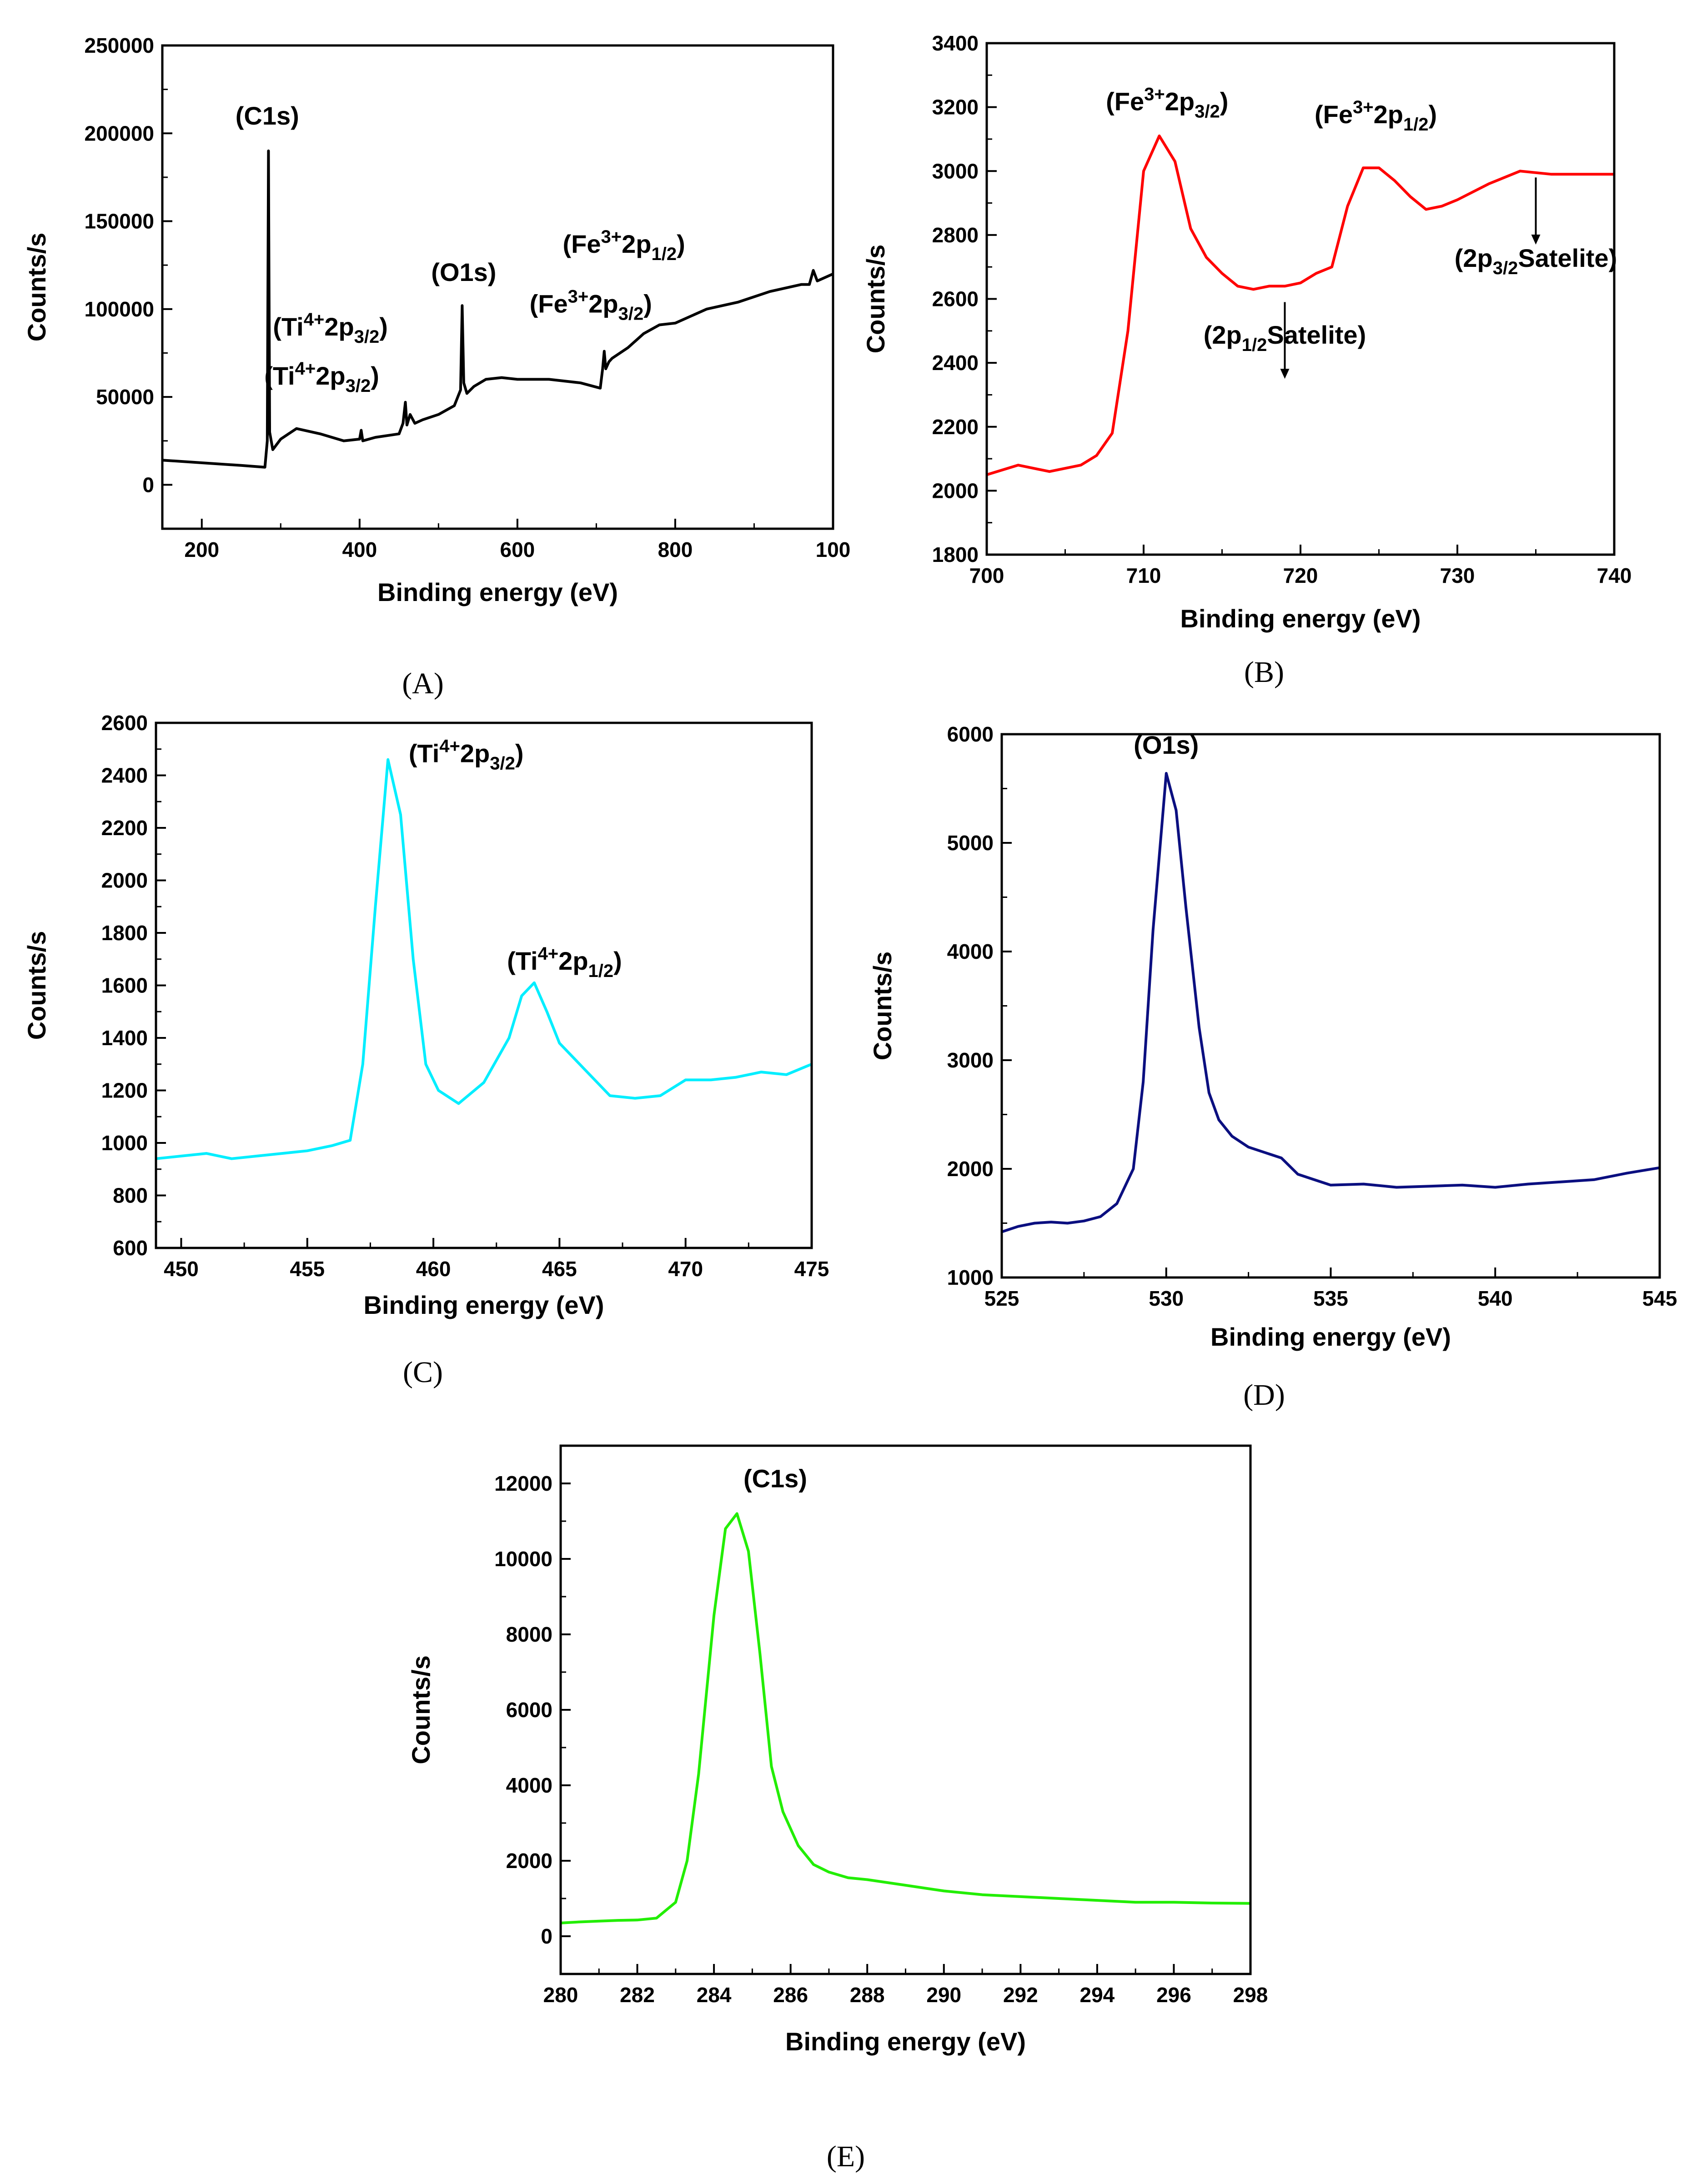 The width and height of the screenshot is (1702, 2184). I want to click on y-tick-label: 100000, so click(120, 309).